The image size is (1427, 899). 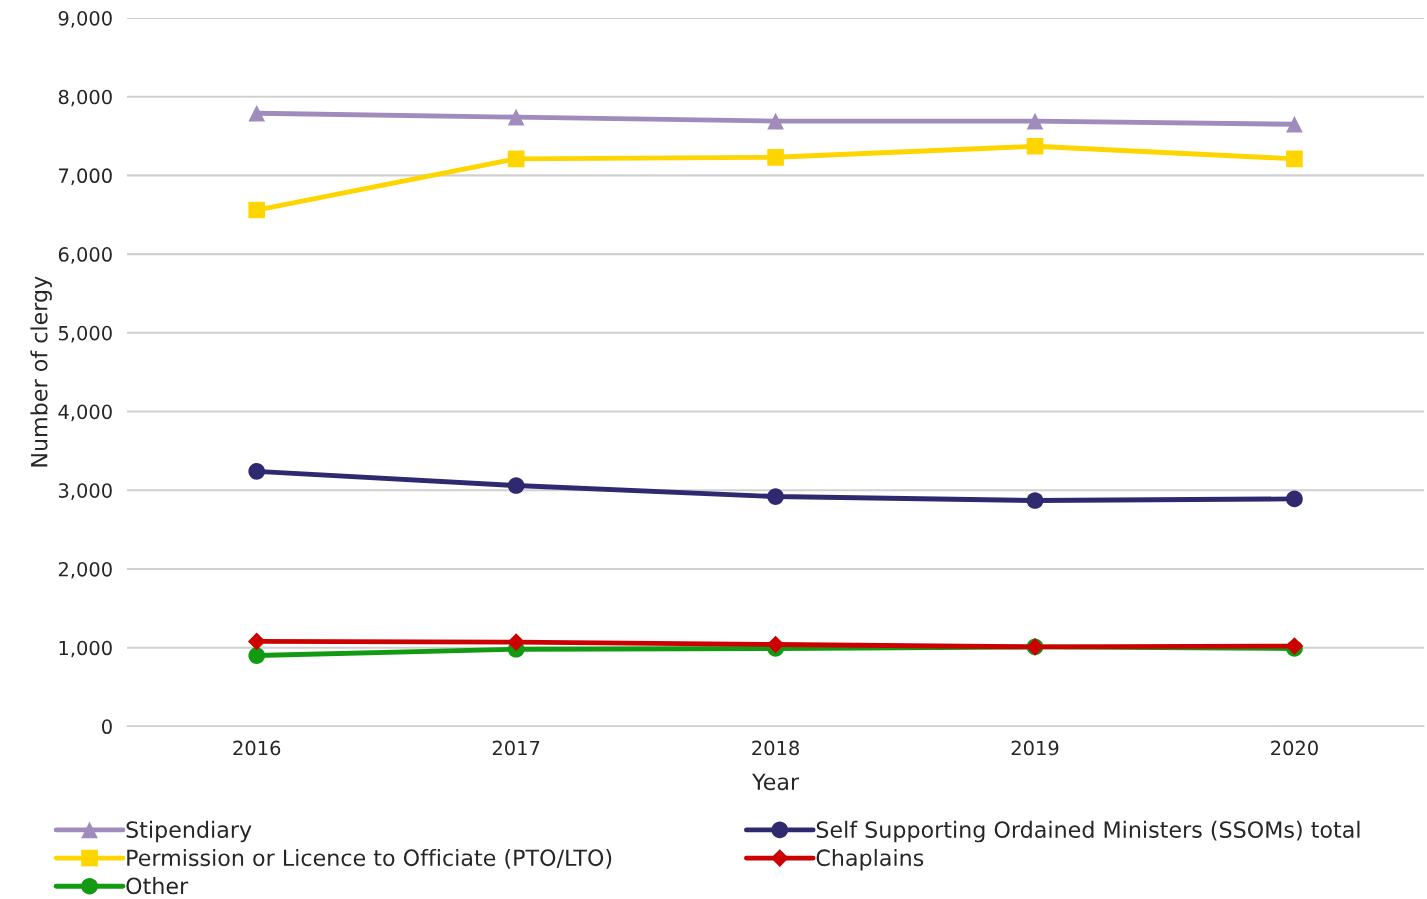 I want to click on x-tick-label: 2020, so click(x=1294, y=748).